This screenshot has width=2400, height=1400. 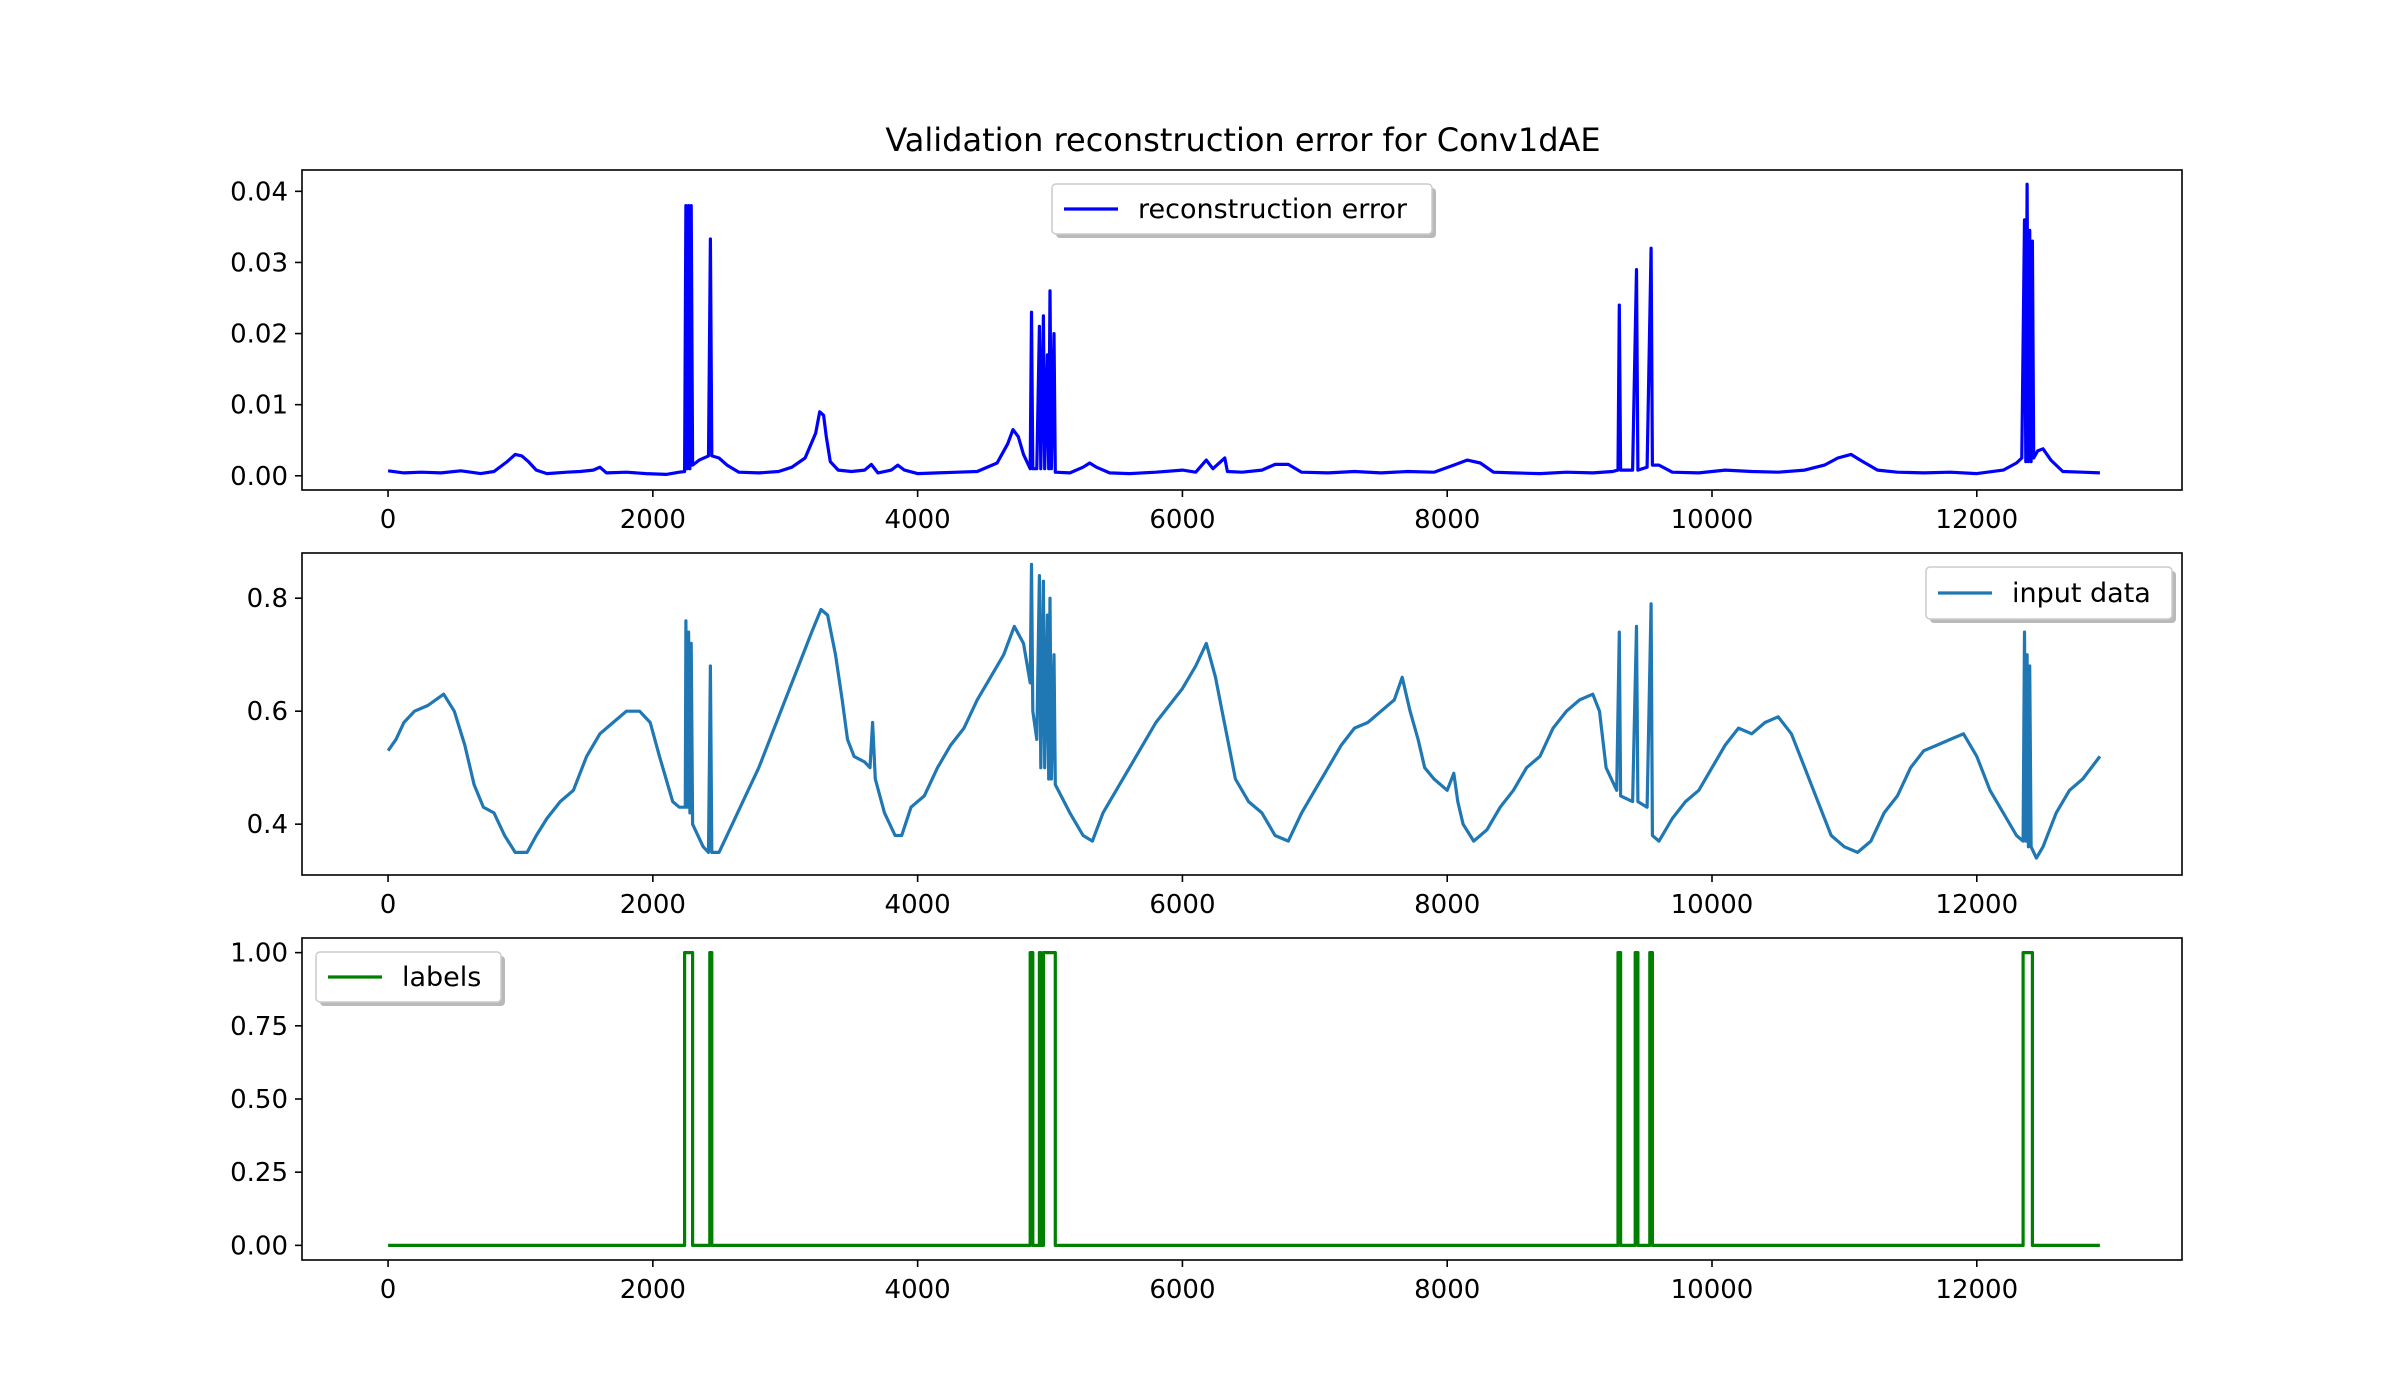 What do you see at coordinates (259, 263) in the screenshot?
I see `y-tick-label: 0.03` at bounding box center [259, 263].